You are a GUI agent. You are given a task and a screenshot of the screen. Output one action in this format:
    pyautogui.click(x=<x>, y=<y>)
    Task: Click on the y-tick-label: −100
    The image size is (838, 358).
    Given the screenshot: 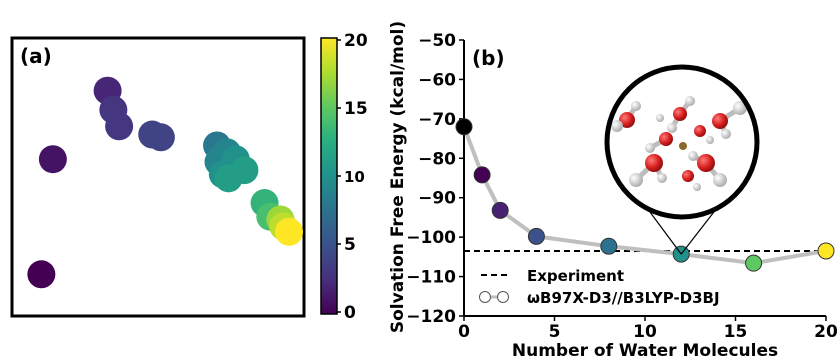 What is the action you would take?
    pyautogui.click(x=431, y=238)
    